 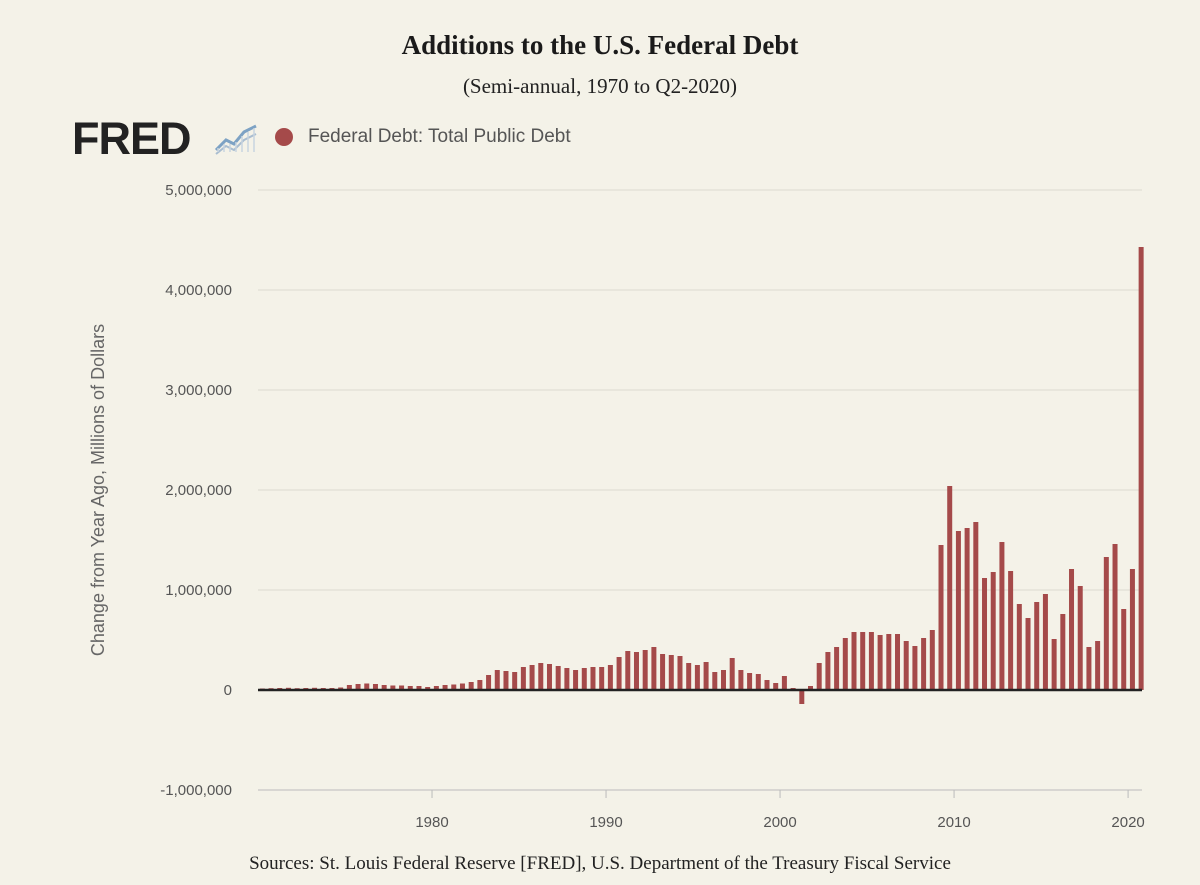 What do you see at coordinates (228, 690) in the screenshot?
I see `y-tick-label: 0` at bounding box center [228, 690].